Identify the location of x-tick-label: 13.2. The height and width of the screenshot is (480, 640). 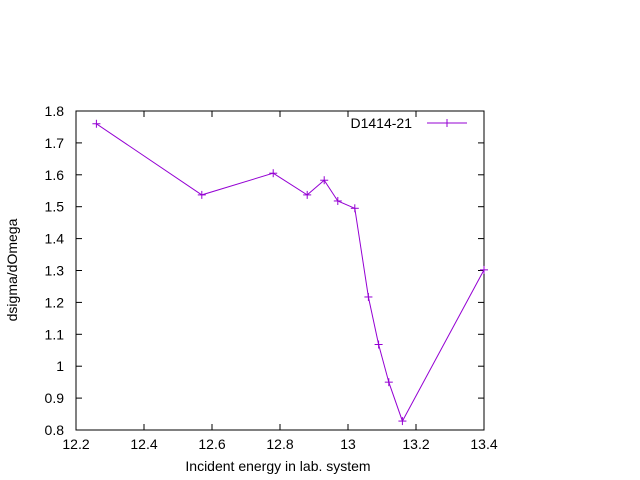
(415, 444).